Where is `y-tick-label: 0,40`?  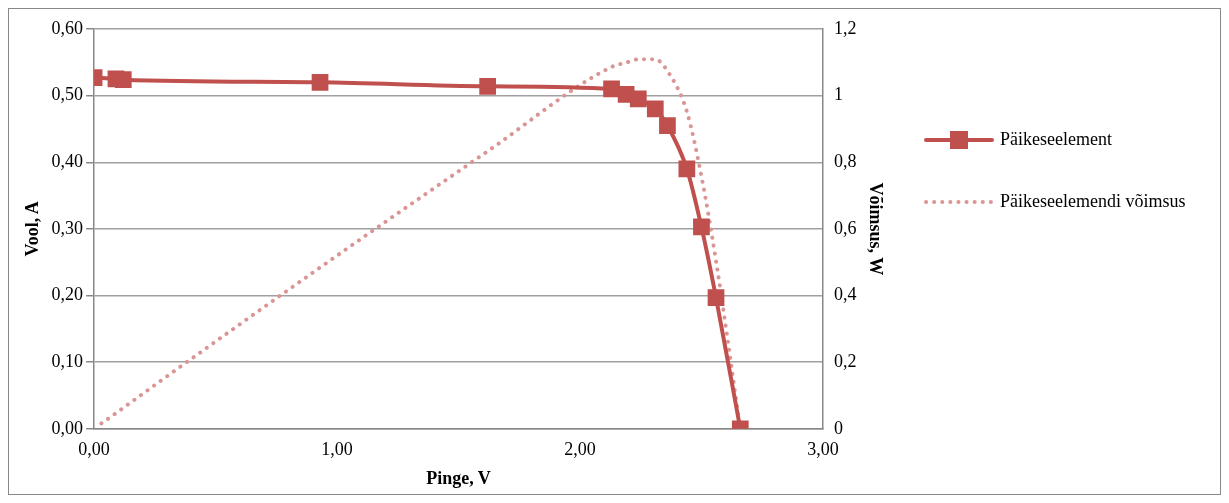
y-tick-label: 0,40 is located at coordinates (67, 161).